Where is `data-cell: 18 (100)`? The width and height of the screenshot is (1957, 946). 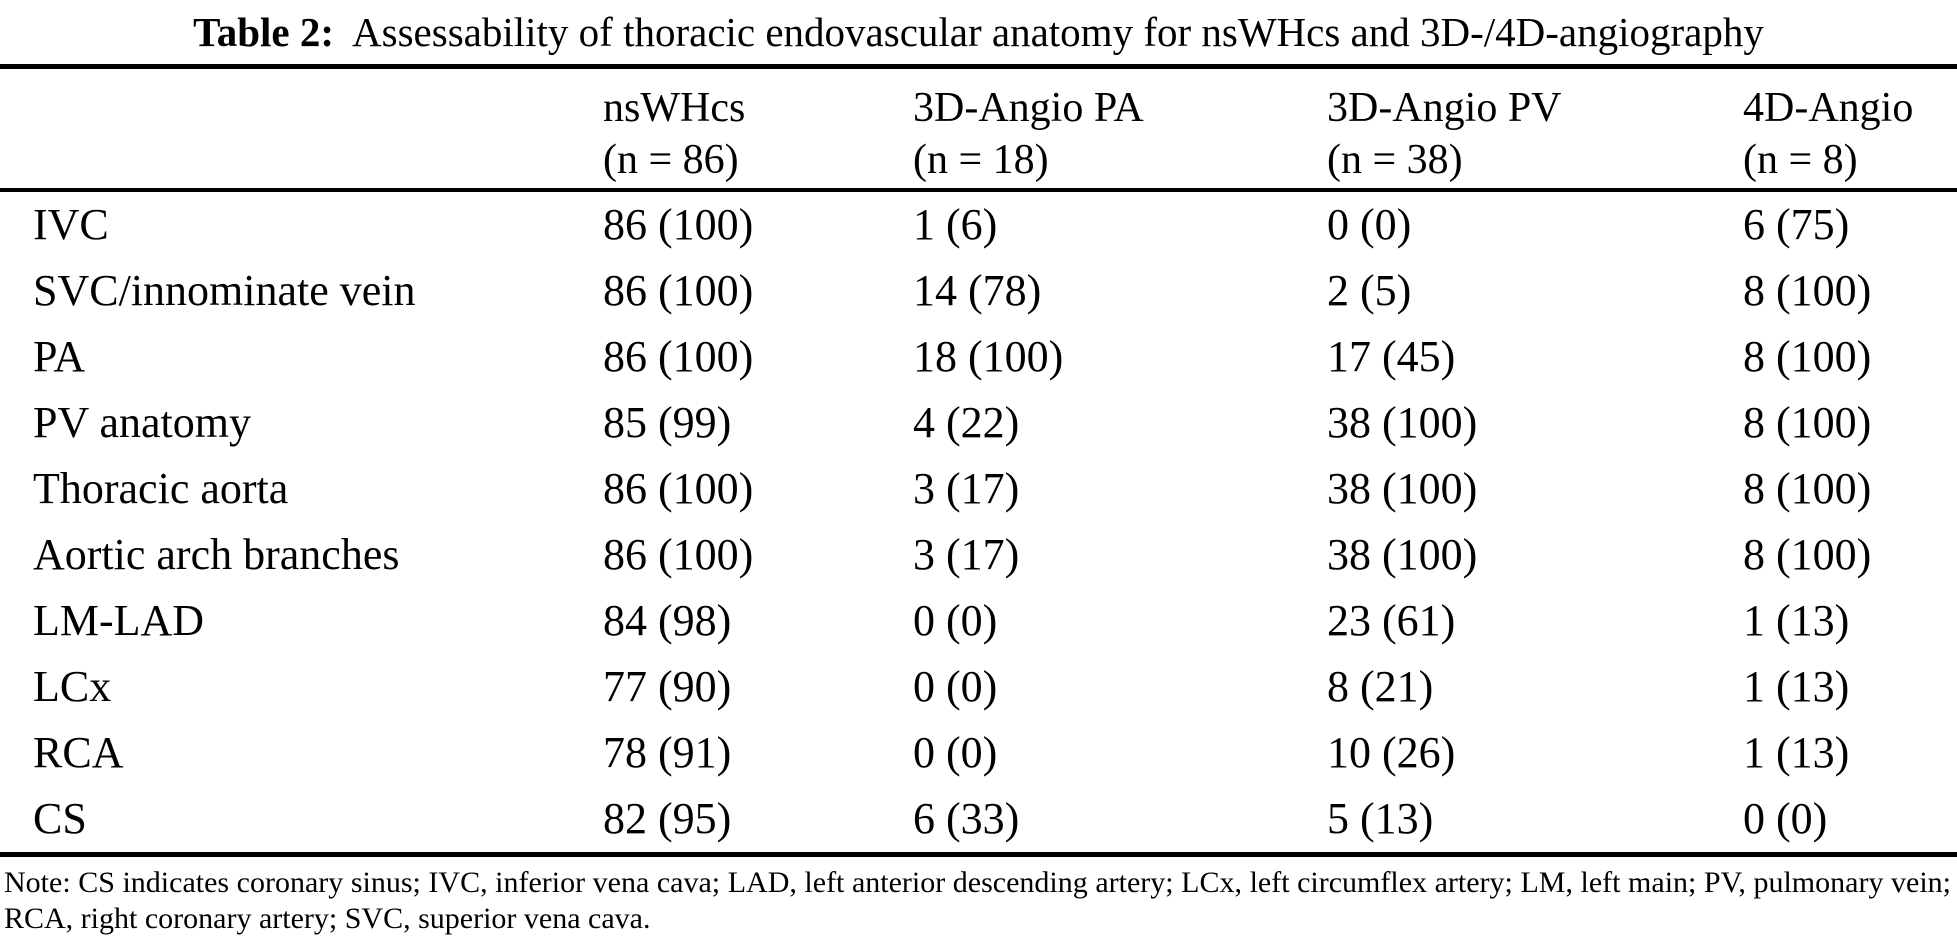
data-cell: 18 (100) is located at coordinates (988, 356).